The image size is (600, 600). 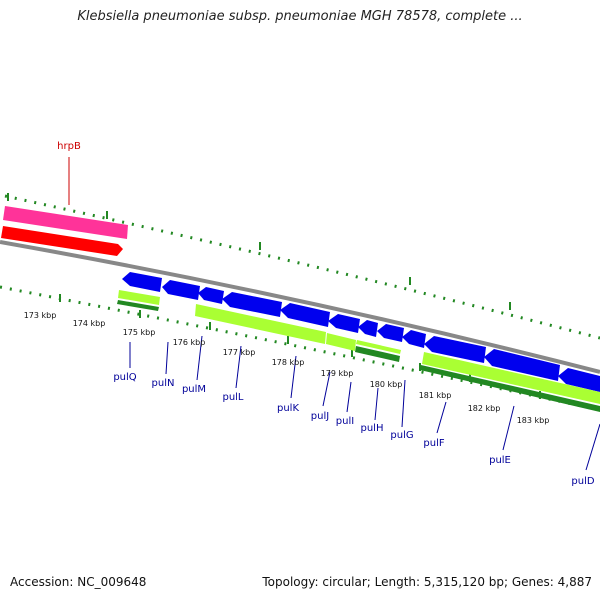 I want to click on hrpB-cds-feature, so click(x=62, y=241).